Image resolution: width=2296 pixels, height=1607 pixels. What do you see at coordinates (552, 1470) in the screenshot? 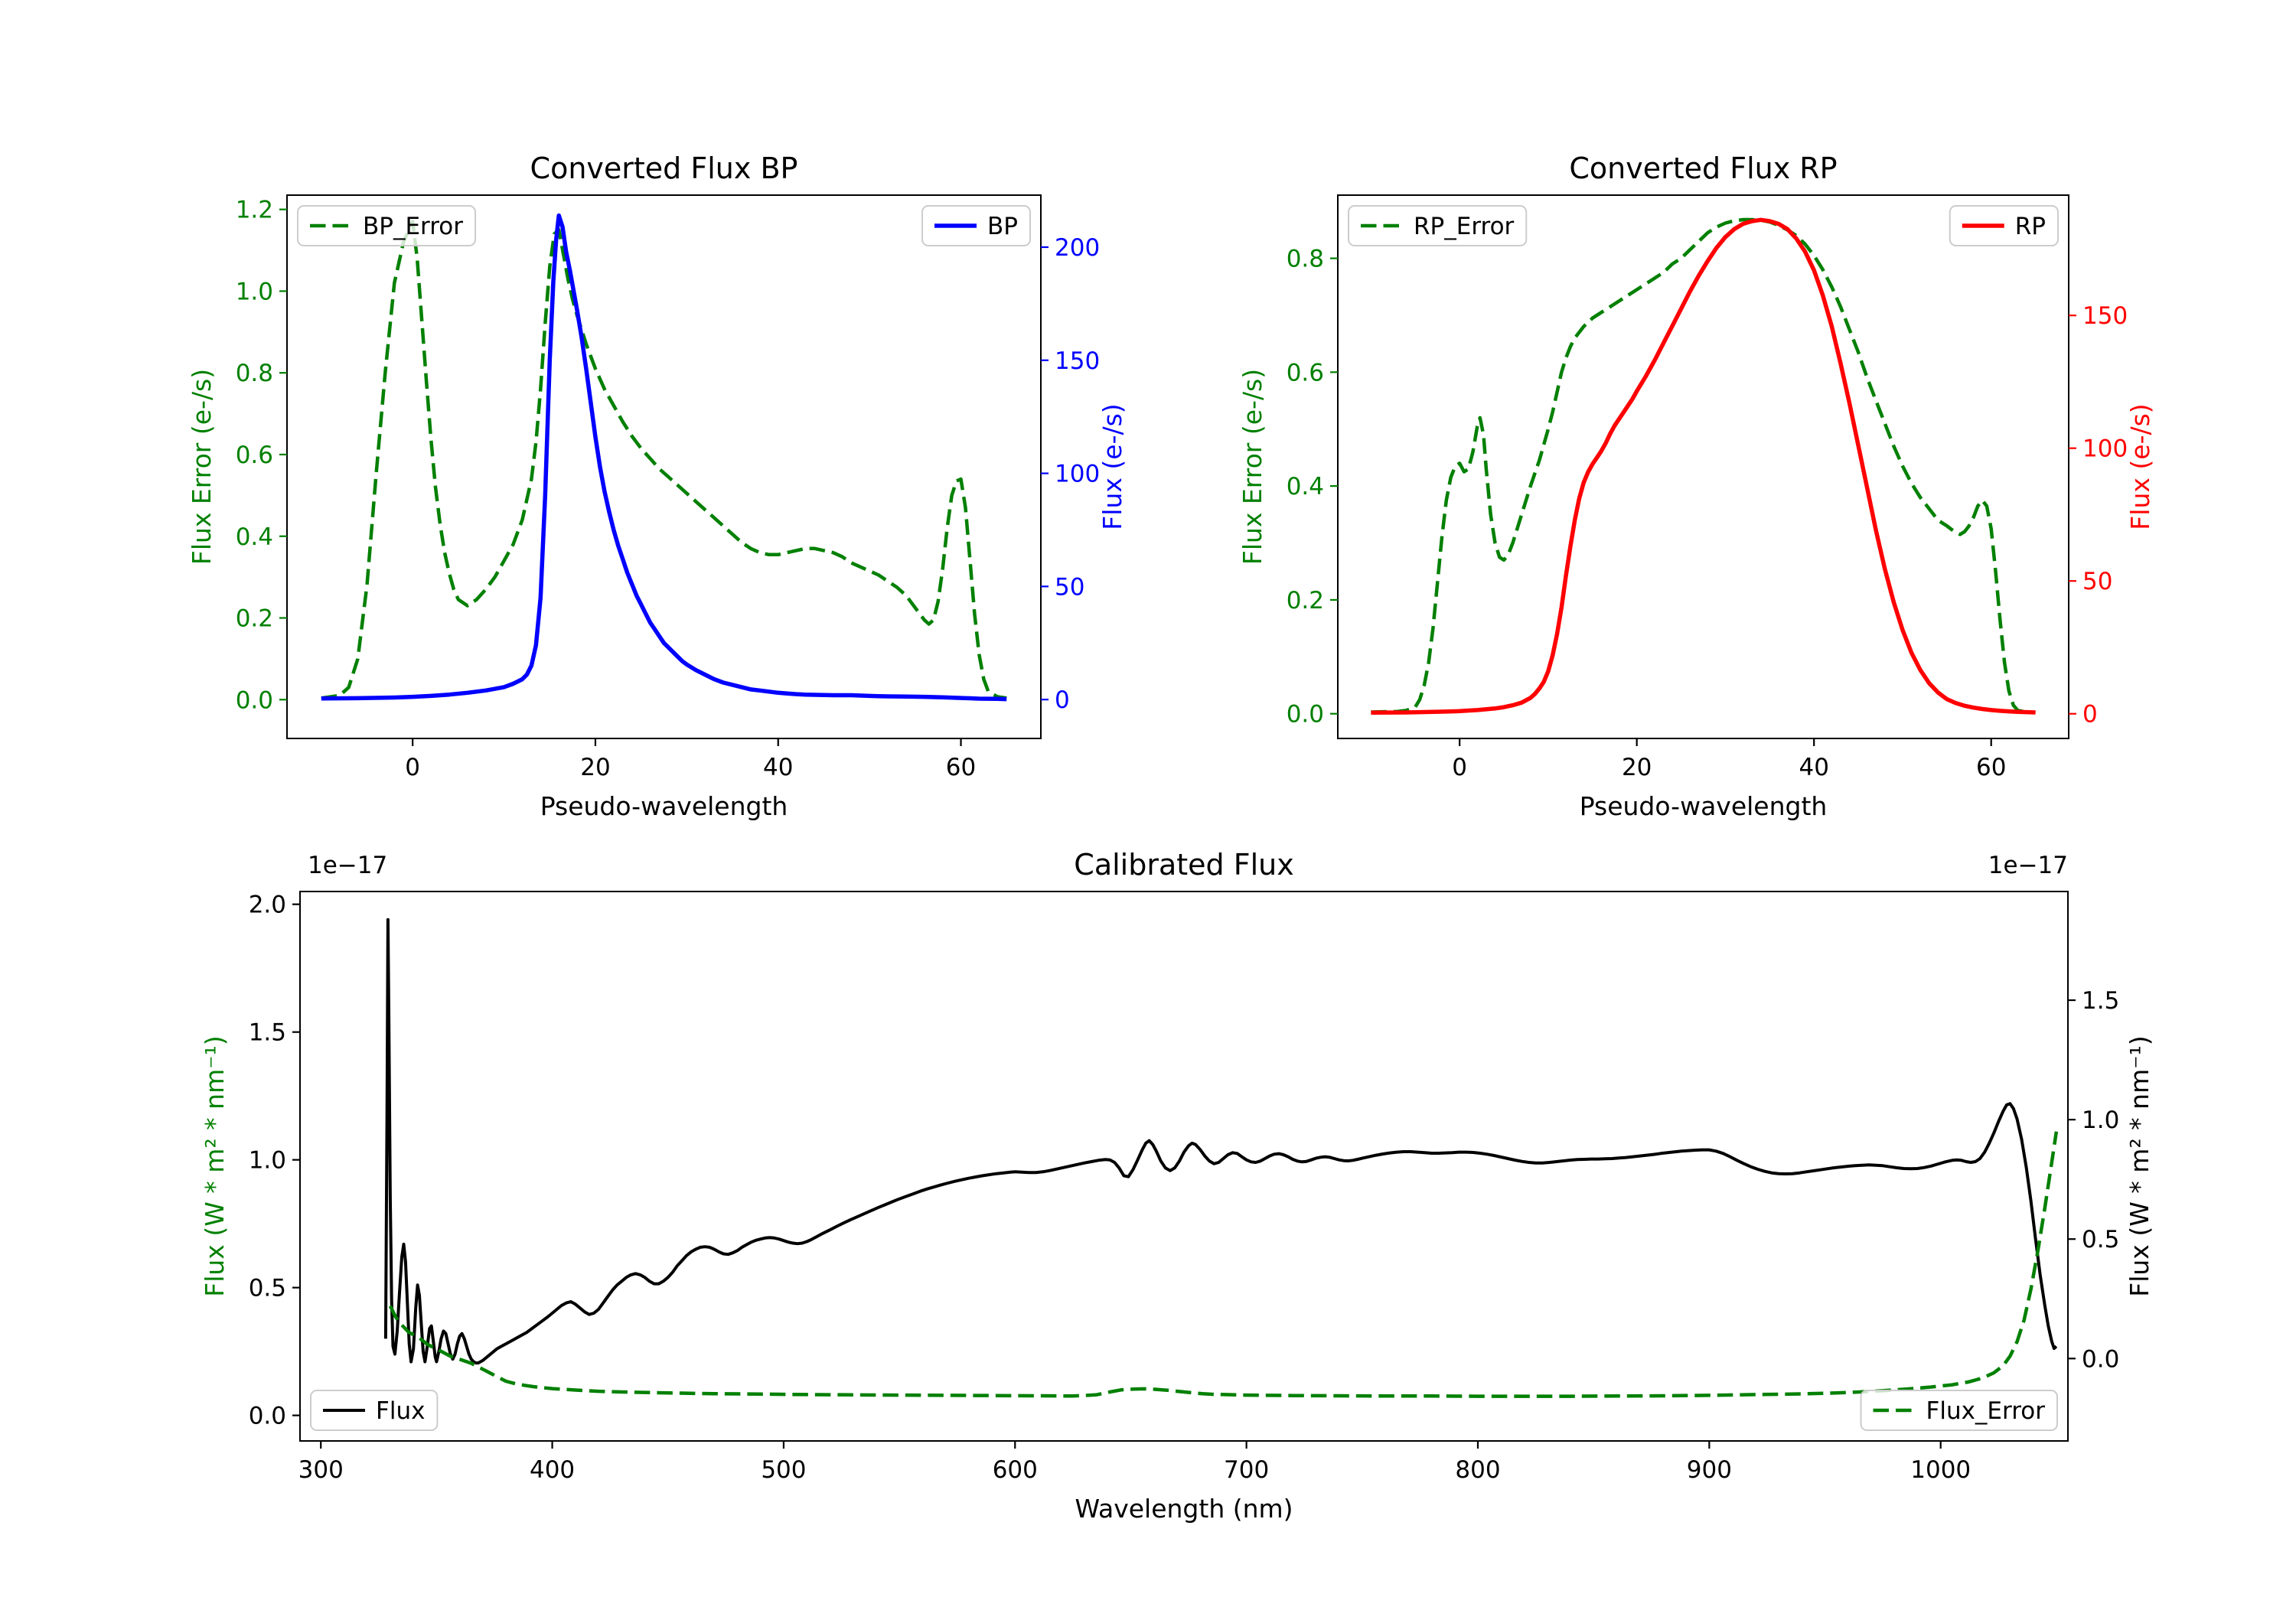
I see `x-tick-label: 400` at bounding box center [552, 1470].